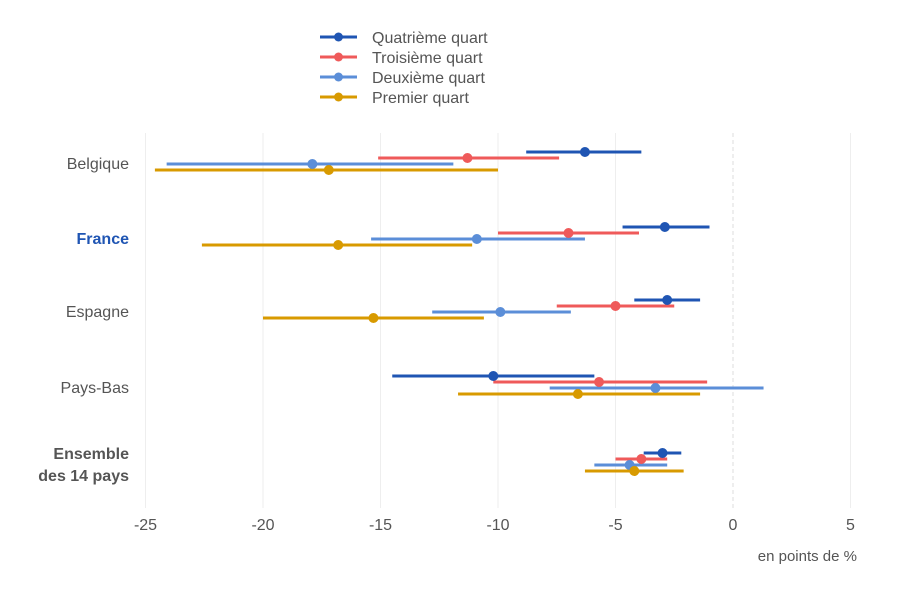 The width and height of the screenshot is (900, 600). I want to click on legend-item: Deuxième quart, so click(403, 78).